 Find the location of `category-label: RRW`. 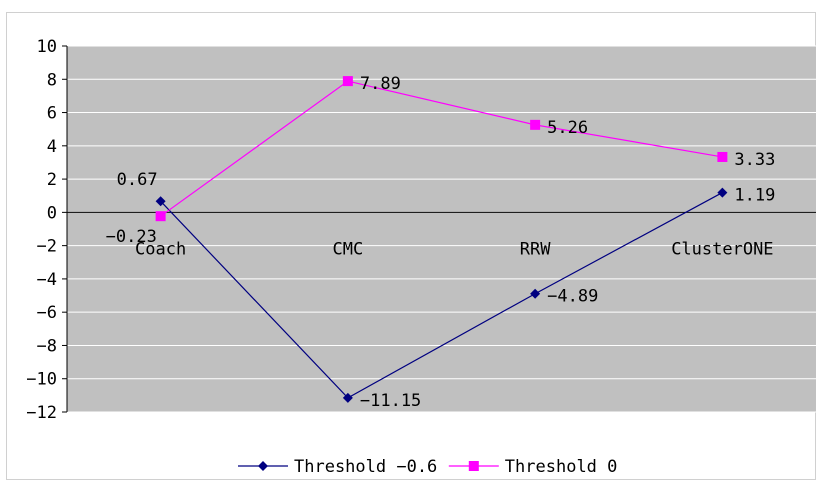

category-label: RRW is located at coordinates (535, 249).